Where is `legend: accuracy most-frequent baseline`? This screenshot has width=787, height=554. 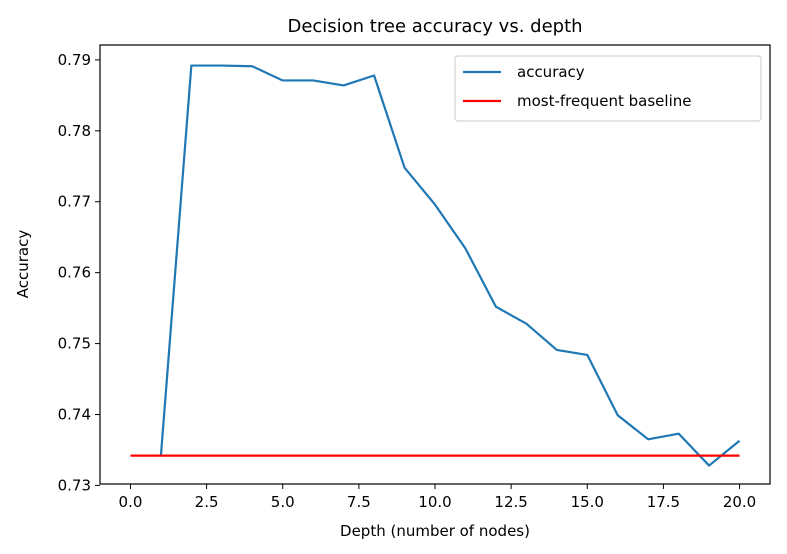 legend: accuracy most-frequent baseline is located at coordinates (608, 88).